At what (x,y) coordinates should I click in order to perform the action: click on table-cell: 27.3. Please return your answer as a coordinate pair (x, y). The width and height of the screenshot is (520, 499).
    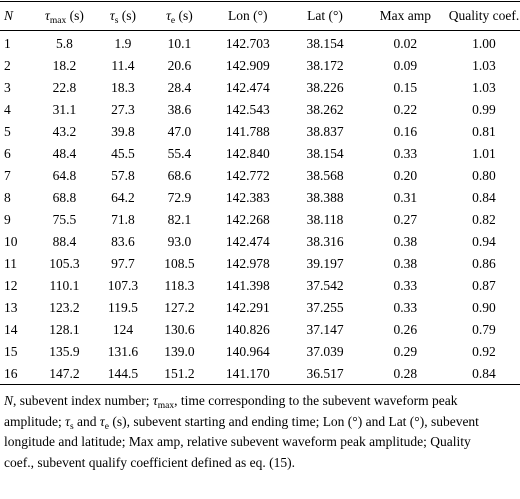
    Looking at the image, I should click on (123, 109).